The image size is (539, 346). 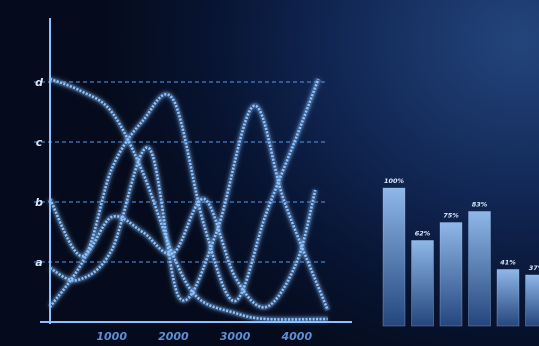 I want to click on y-tick-label: c, so click(x=39, y=142).